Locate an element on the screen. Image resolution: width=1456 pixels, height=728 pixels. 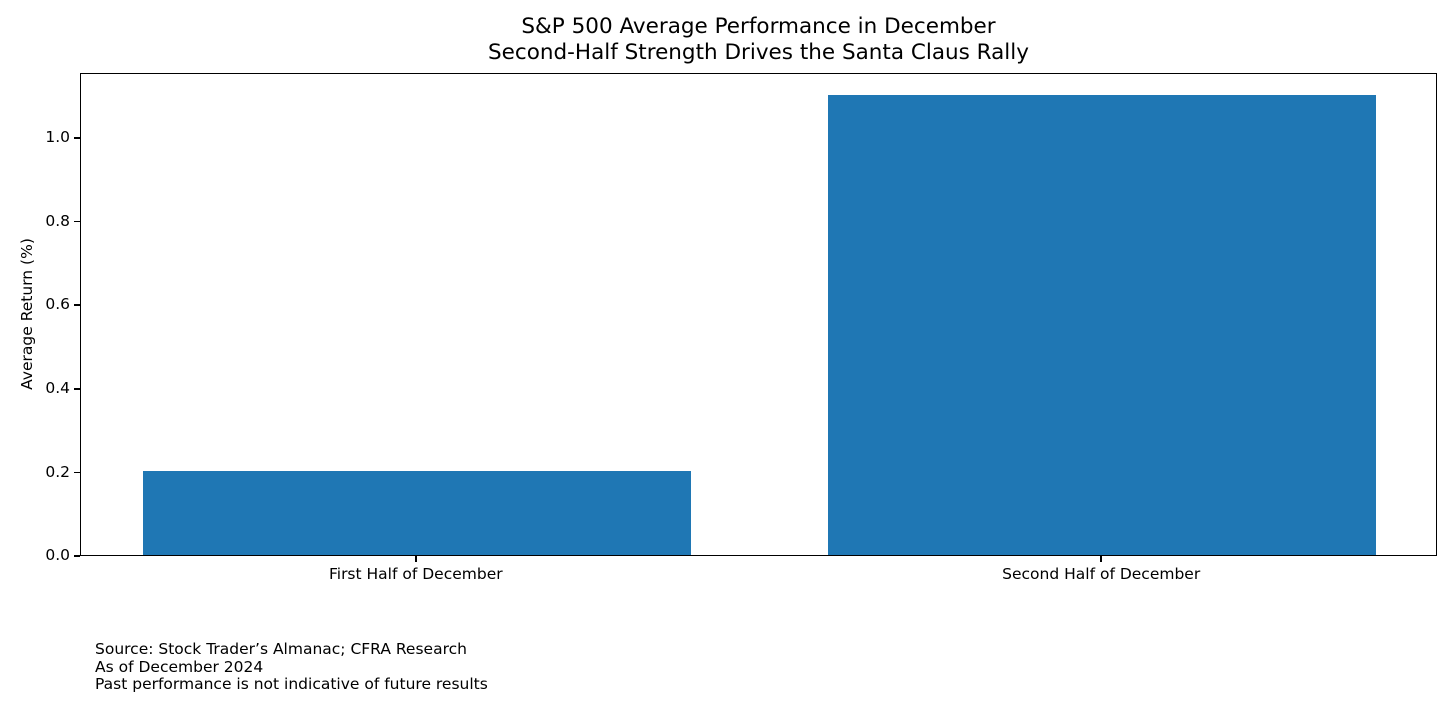
y-tick-label-0.2: 0.2 is located at coordinates (57, 471).